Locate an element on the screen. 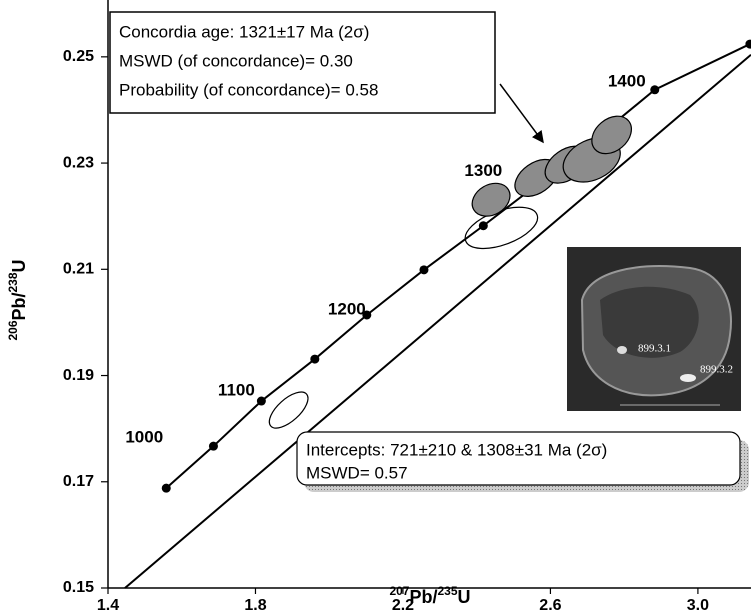 The height and width of the screenshot is (610, 751). y-label-mass: 206 is located at coordinates (13, 330).